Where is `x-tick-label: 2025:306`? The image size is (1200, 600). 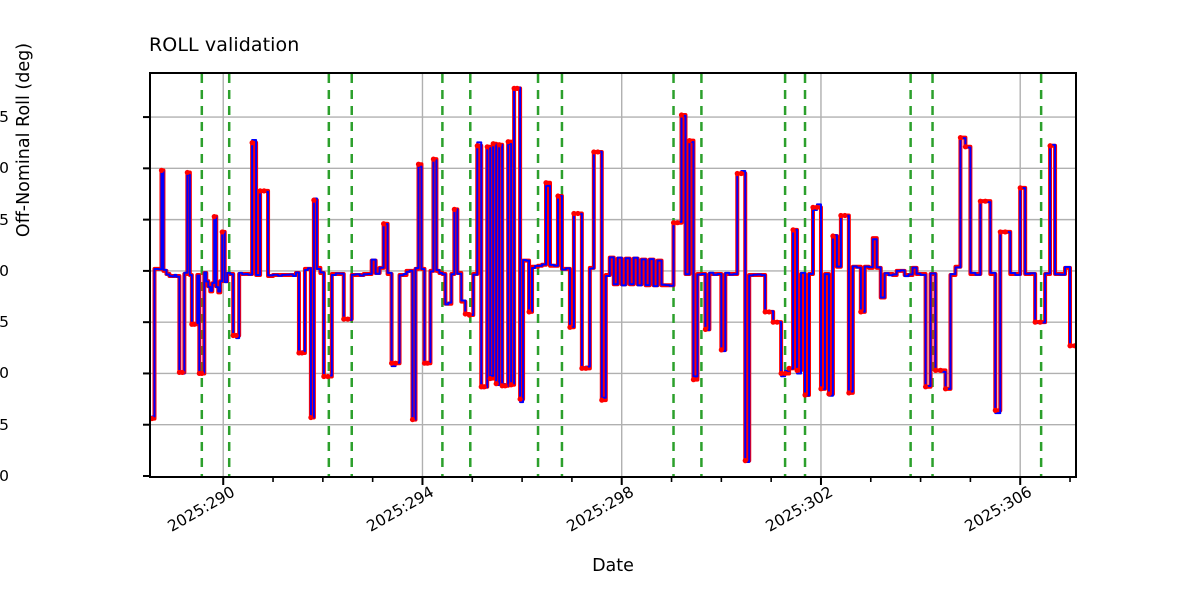 x-tick-label: 2025:306 is located at coordinates (998, 509).